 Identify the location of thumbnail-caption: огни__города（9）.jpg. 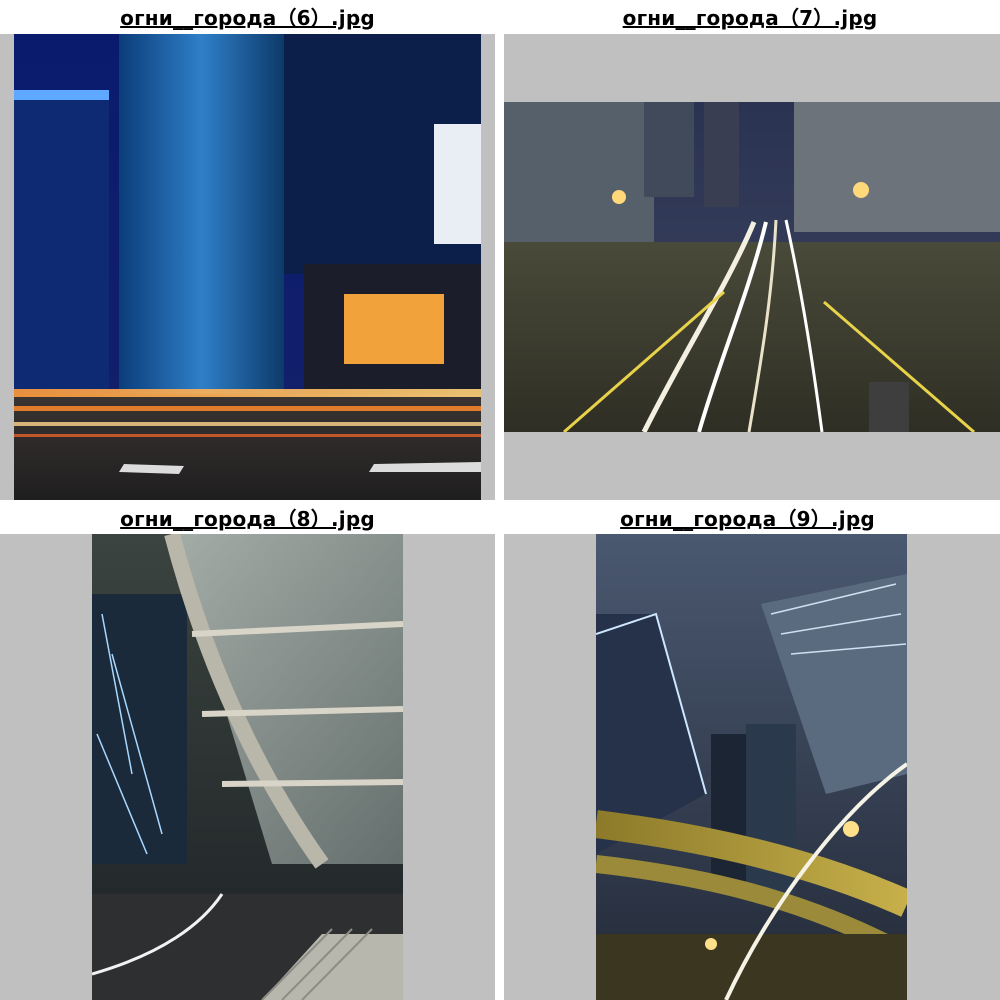
(747, 517).